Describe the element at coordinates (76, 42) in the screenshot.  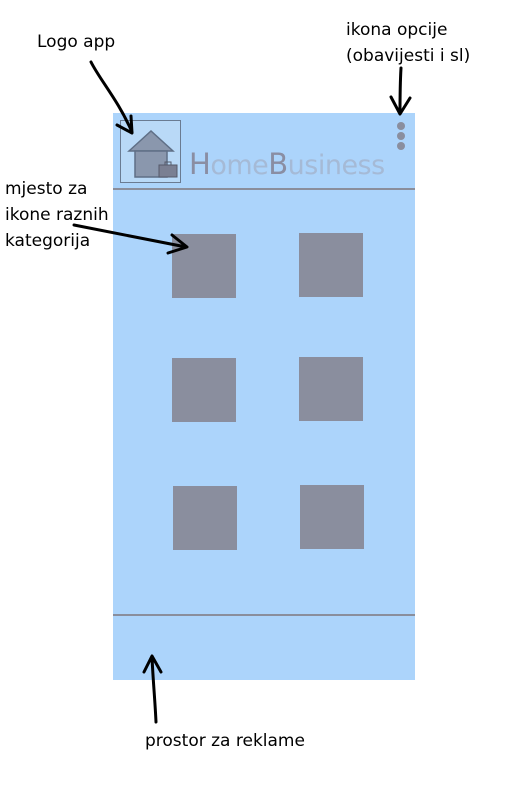
I see `logo-annotation: Logo app` at that location.